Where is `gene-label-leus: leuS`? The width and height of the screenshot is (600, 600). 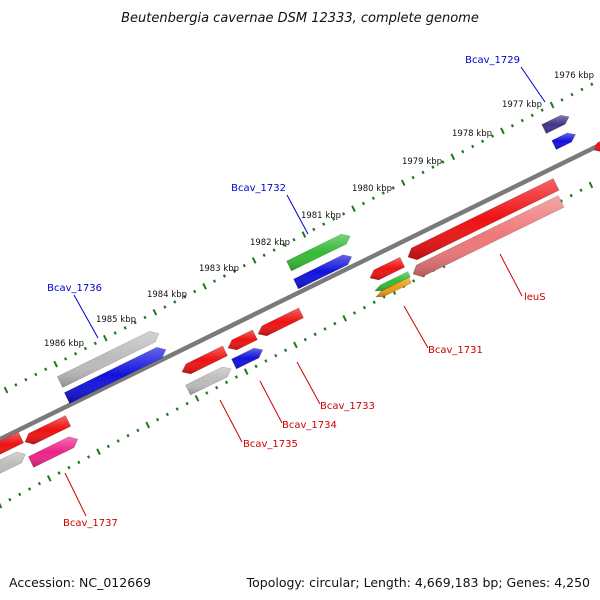 gene-label-leus: leuS is located at coordinates (535, 297).